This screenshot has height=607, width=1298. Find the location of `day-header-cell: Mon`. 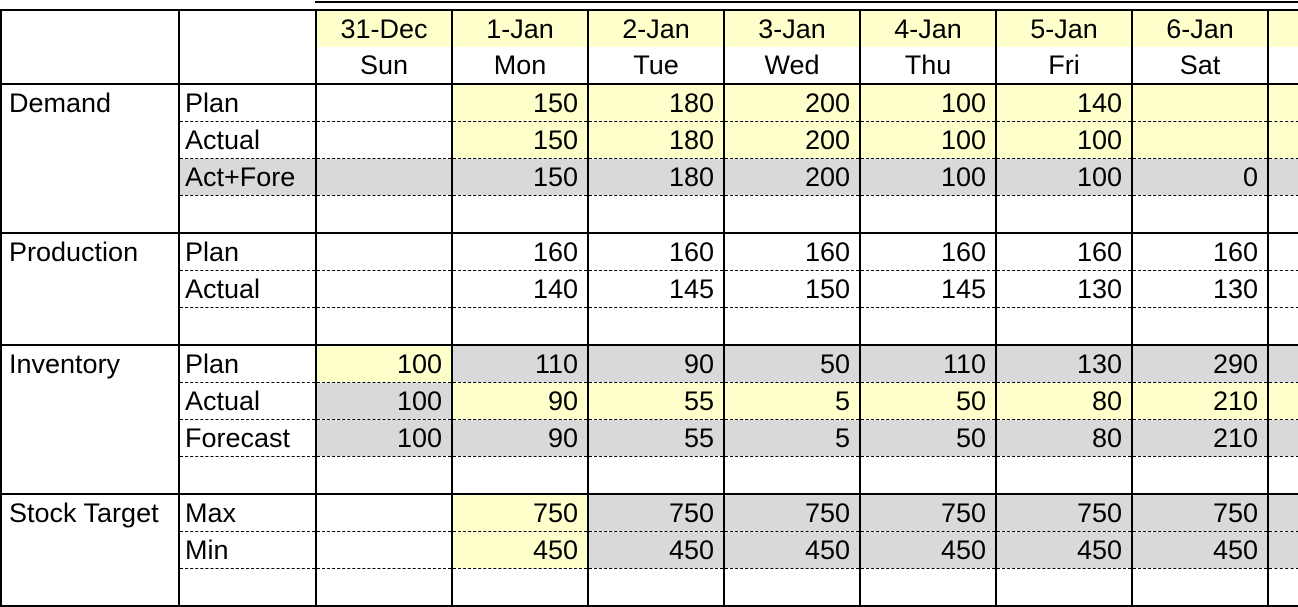

day-header-cell: Mon is located at coordinates (519, 66).